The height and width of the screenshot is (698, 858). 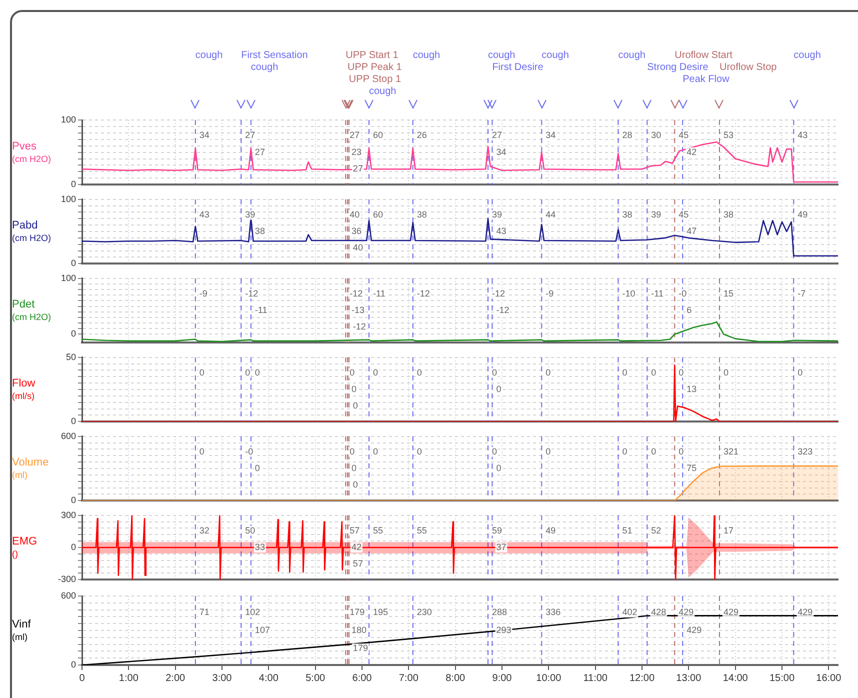 What do you see at coordinates (316, 678) in the screenshot?
I see `x-tick-label: 5:00` at bounding box center [316, 678].